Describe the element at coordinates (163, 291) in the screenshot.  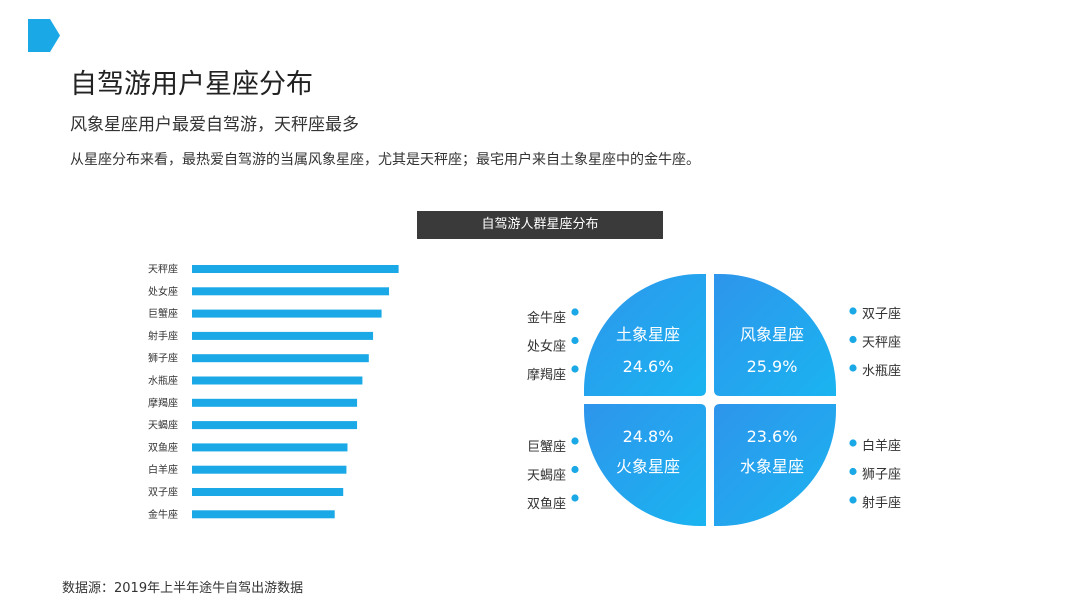
I see `bar-label: 处女座` at that location.